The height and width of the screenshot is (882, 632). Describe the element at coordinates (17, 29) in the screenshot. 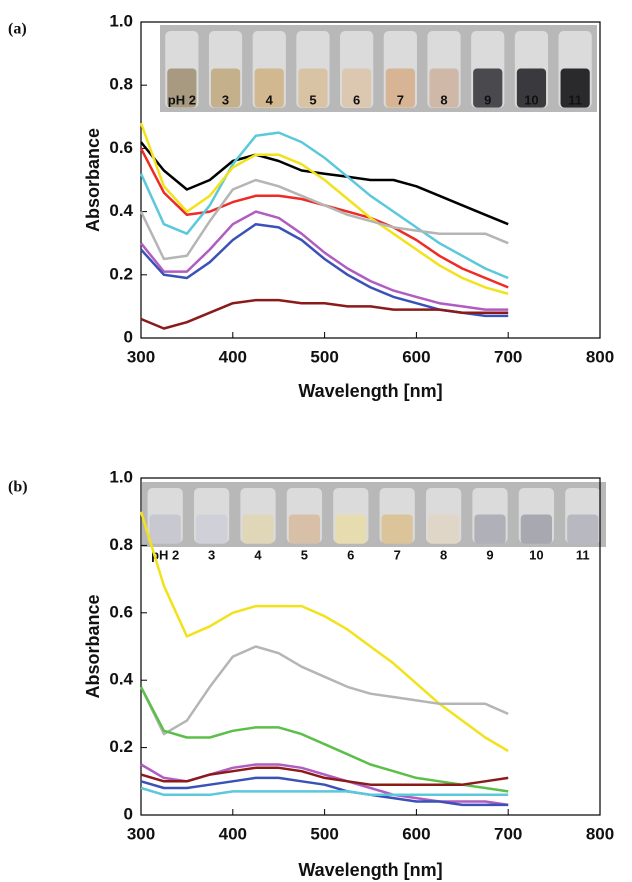

I see `panel-label: (a)` at that location.